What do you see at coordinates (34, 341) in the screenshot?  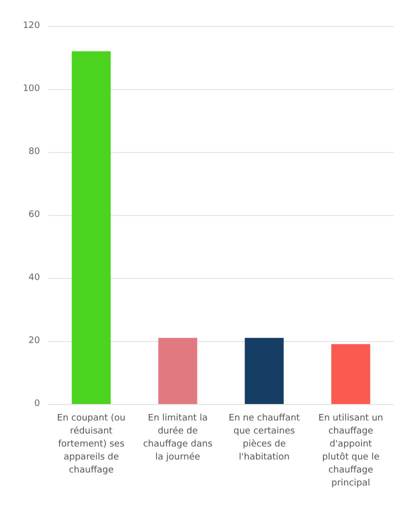 I see `y-tick-label: 20` at bounding box center [34, 341].